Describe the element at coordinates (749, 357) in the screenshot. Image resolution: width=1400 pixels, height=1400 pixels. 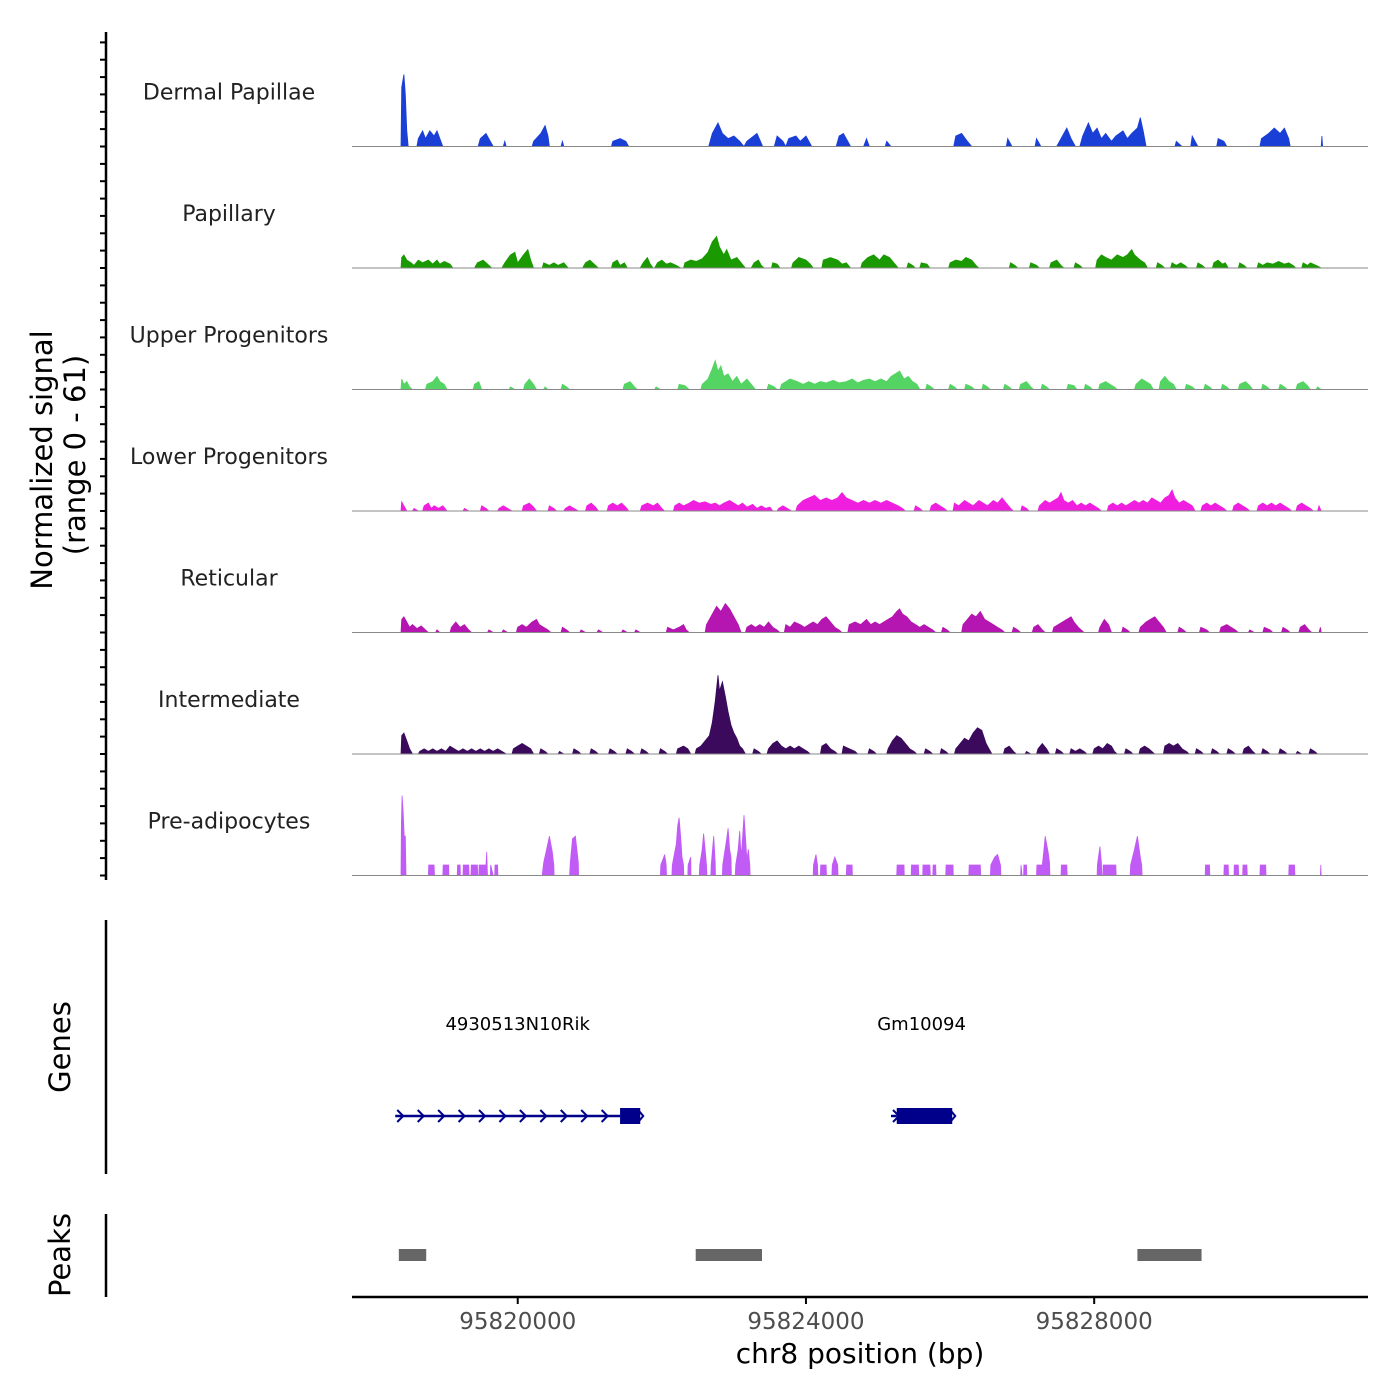
I see `track-2: Upper Progenitors` at that location.